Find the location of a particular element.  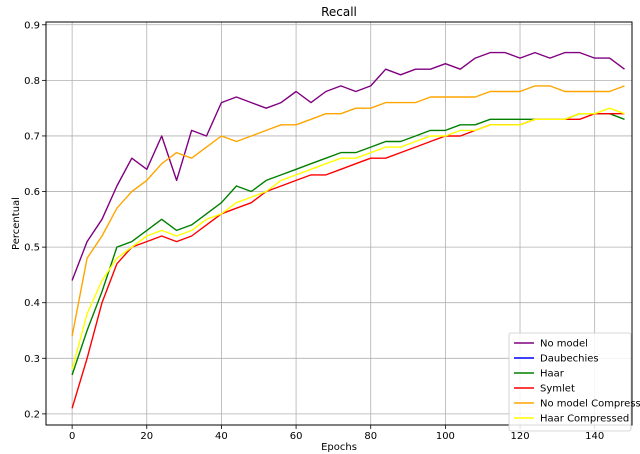

legend-label: Daubechies is located at coordinates (569, 359).